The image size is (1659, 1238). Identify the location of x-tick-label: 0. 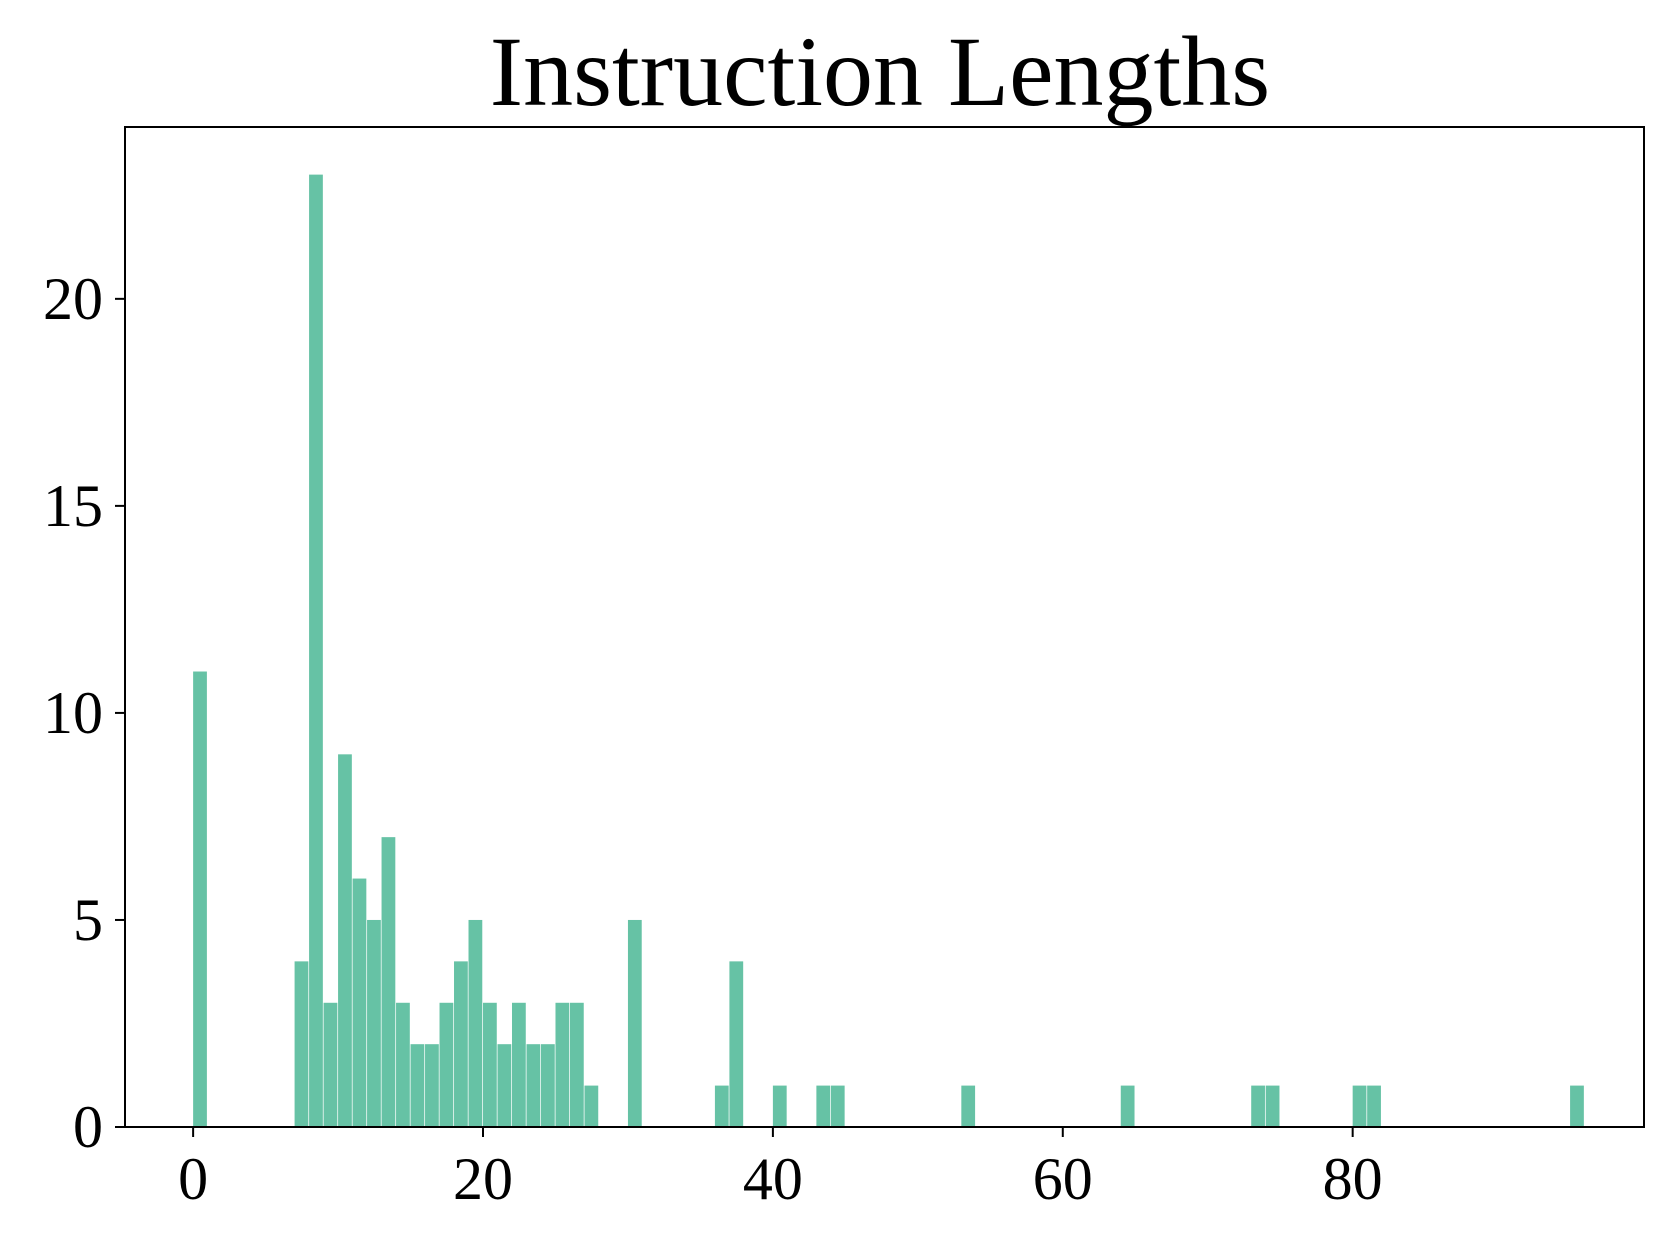
(193, 1179).